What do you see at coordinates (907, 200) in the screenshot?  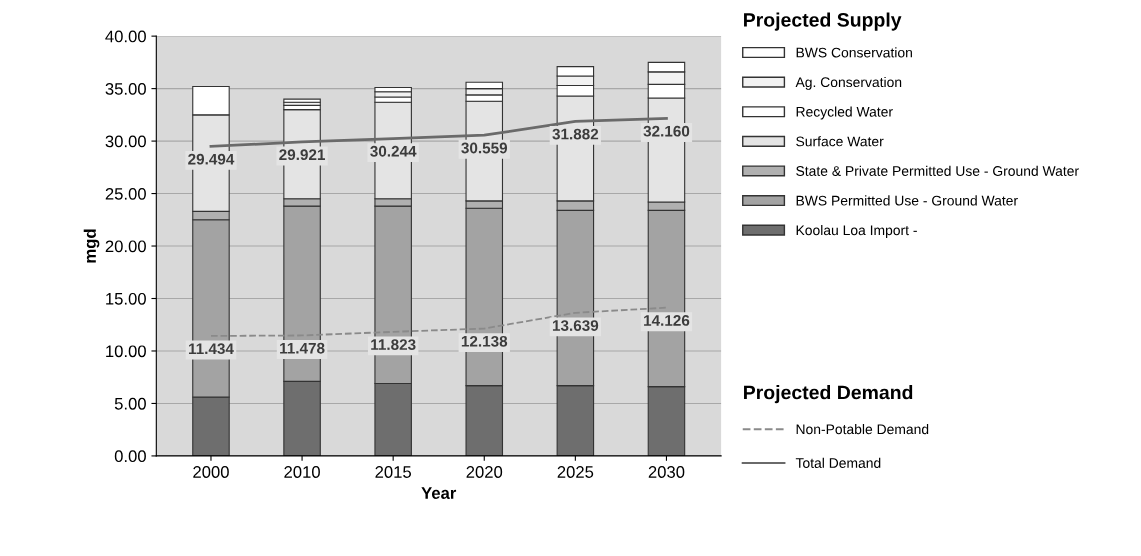 I see `legend-label: BWS Permitted Use - Ground Water` at bounding box center [907, 200].